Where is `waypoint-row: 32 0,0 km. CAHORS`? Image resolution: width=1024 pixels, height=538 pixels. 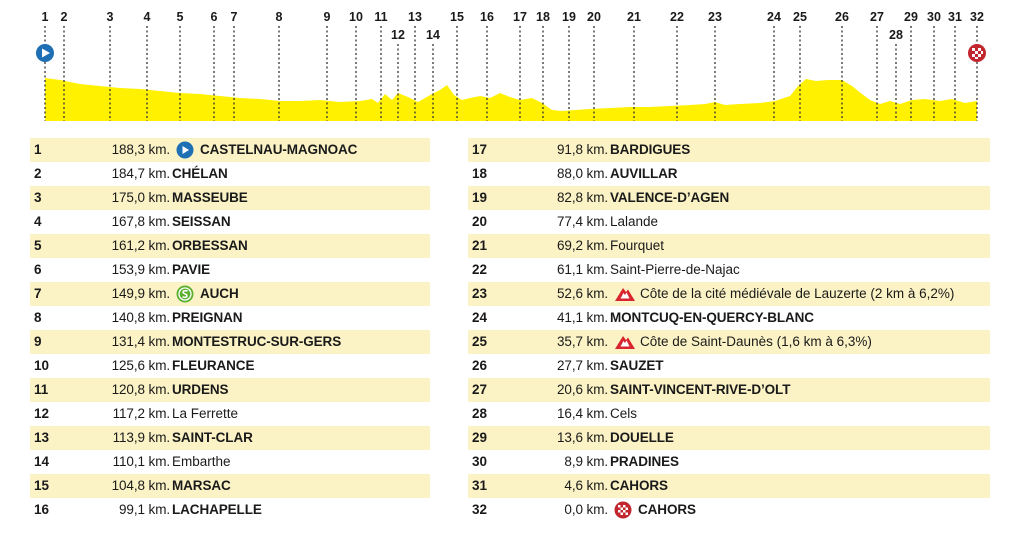 waypoint-row: 32 0,0 km. CAHORS is located at coordinates (729, 510).